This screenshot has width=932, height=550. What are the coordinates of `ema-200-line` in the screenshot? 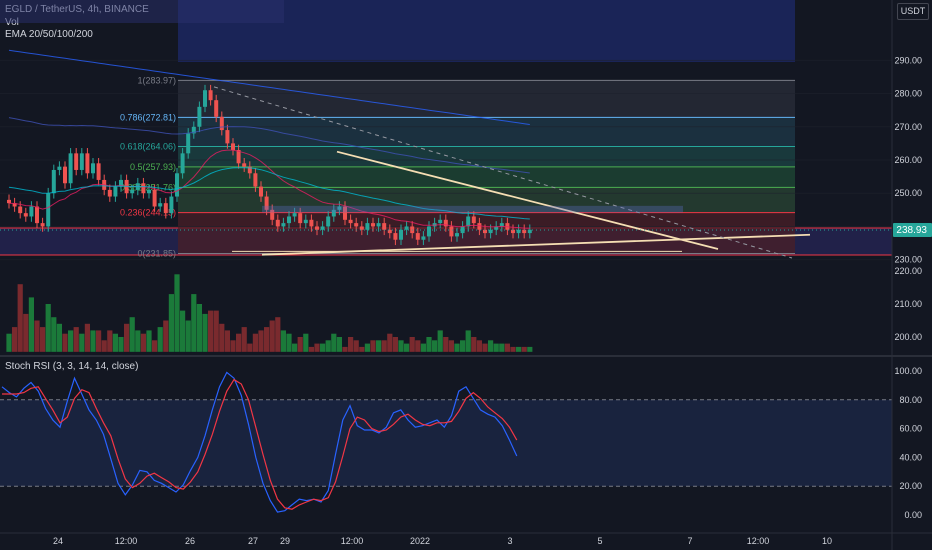 It's located at (269, 87).